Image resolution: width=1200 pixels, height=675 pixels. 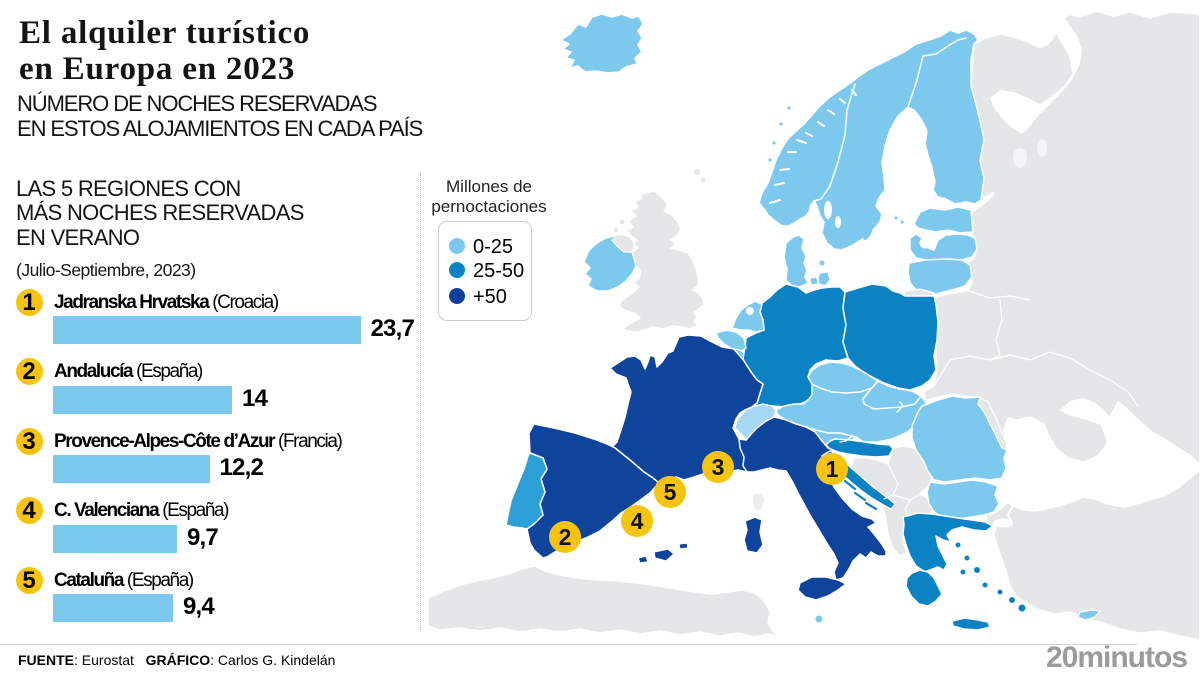 I want to click on svg-text: 4, so click(x=637, y=521).